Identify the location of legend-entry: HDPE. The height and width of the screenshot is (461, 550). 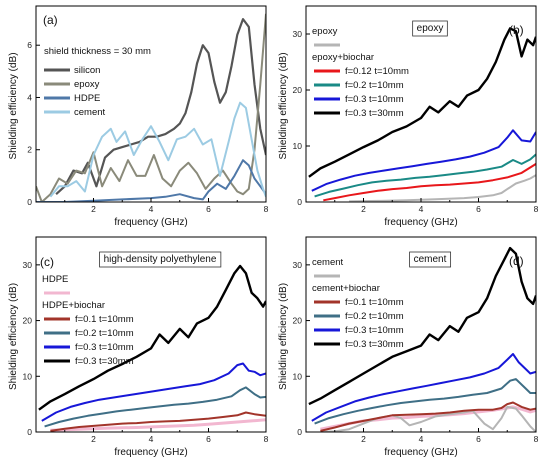
(87, 98).